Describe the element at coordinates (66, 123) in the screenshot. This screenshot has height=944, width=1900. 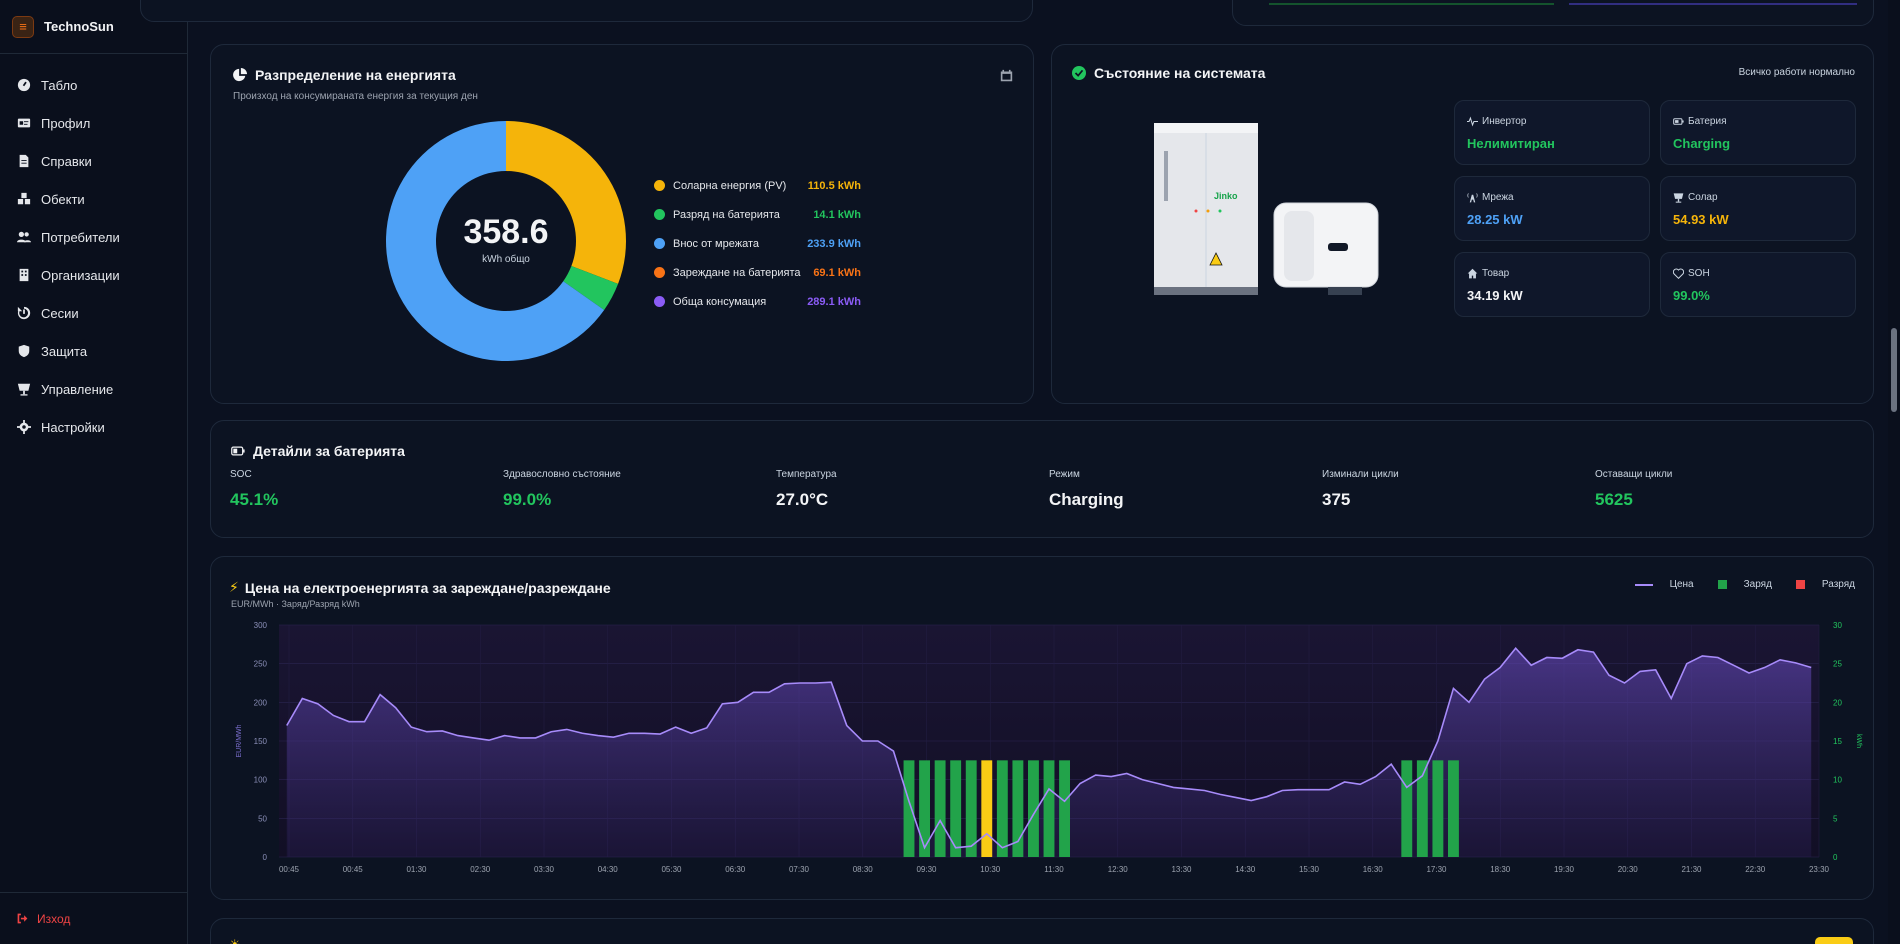
I see `sidebar-item-label: Профил` at that location.